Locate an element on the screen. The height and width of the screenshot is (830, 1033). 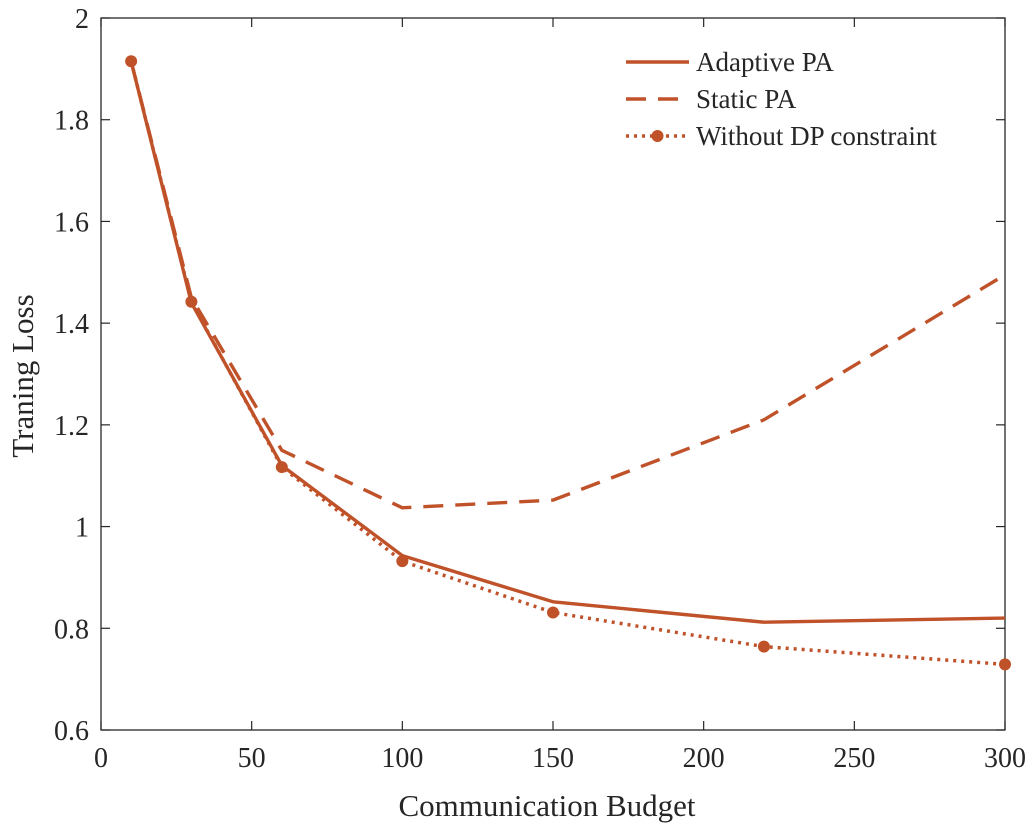
x-tick-label: 50 is located at coordinates (252, 758).